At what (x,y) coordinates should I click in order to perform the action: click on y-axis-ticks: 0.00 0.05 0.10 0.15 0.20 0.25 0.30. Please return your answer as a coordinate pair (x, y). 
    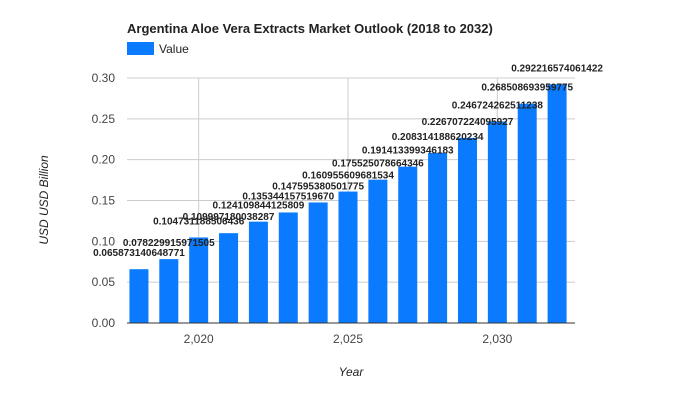
    Looking at the image, I should click on (104, 200).